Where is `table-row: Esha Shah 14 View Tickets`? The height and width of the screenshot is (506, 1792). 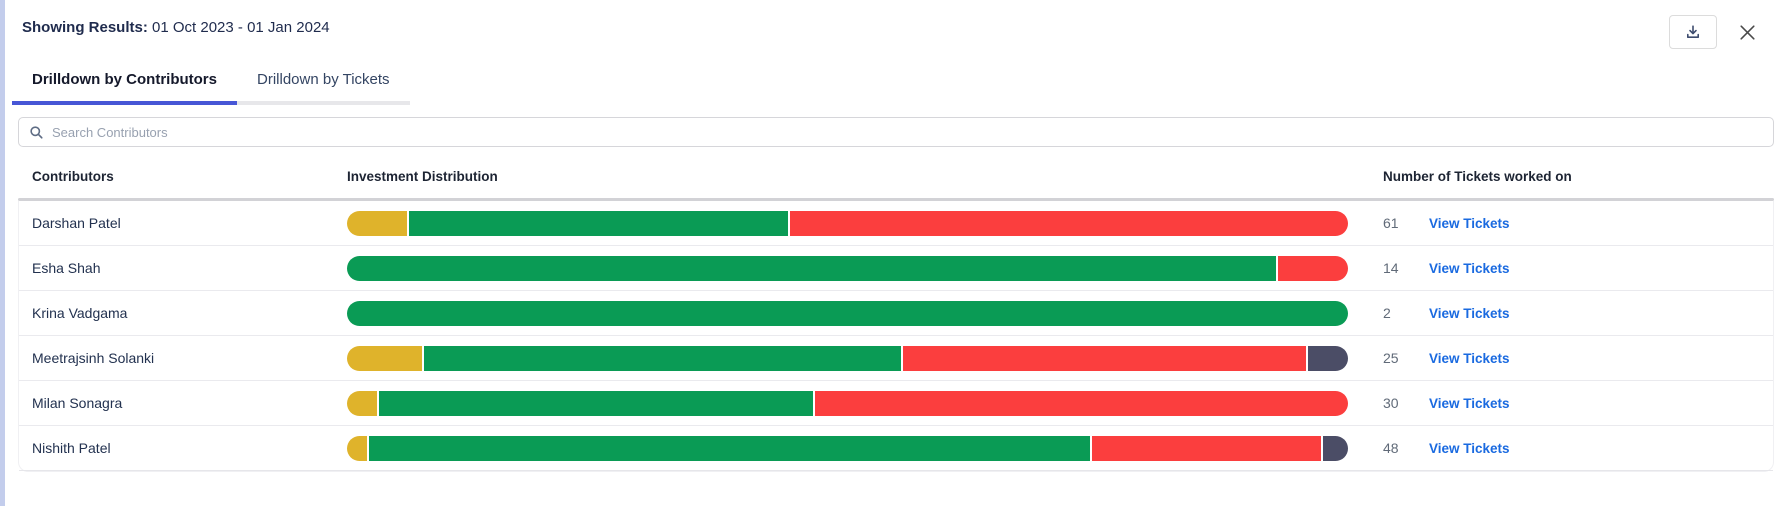 table-row: Esha Shah 14 View Tickets is located at coordinates (896, 268).